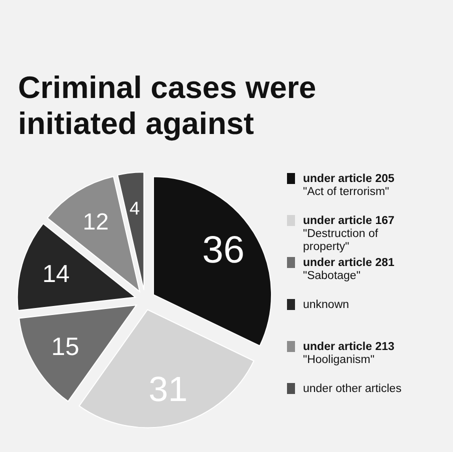 This screenshot has width=453, height=452. Describe the element at coordinates (135, 207) in the screenshot. I see `data-label: 4` at that location.